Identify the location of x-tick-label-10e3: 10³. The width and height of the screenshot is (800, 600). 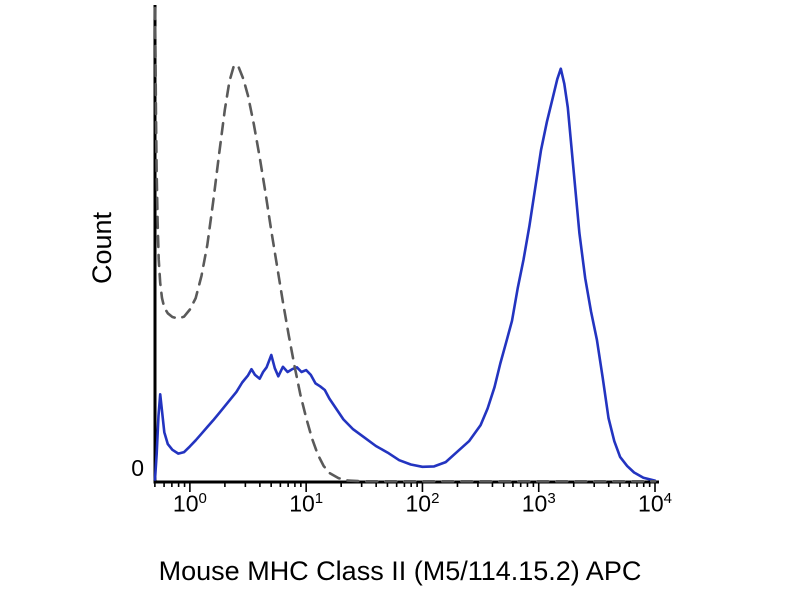
(538, 503).